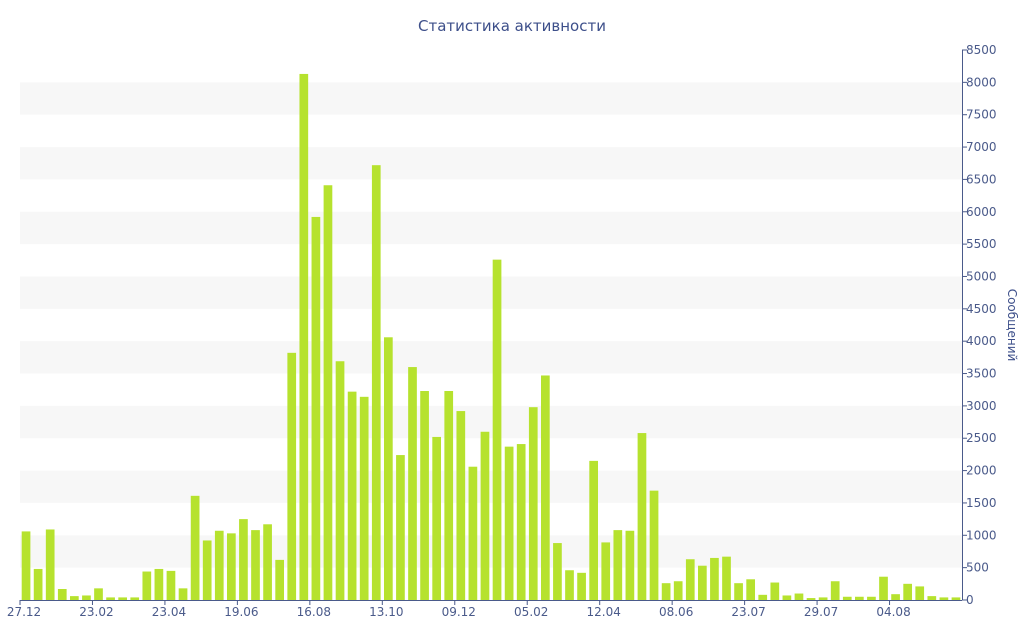  Describe the element at coordinates (981, 503) in the screenshot. I see `y-tick-label: 1500` at that location.